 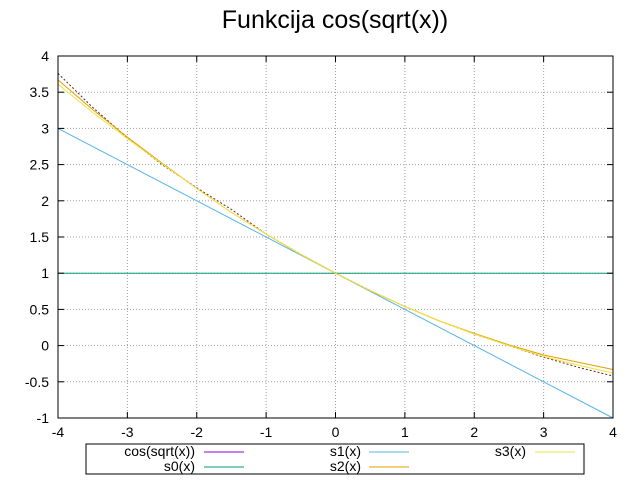 What do you see at coordinates (40, 309) in the screenshot?
I see `y-tick-label: 0.5` at bounding box center [40, 309].